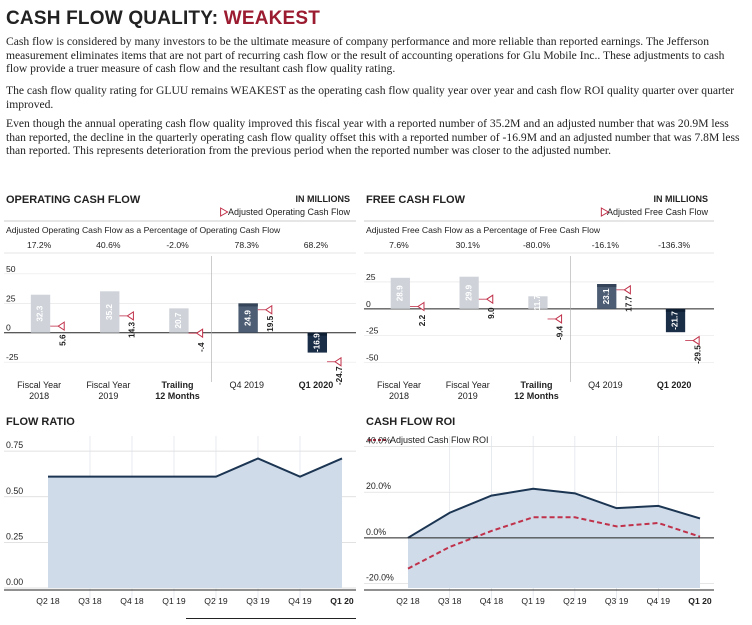 The height and width of the screenshot is (625, 752). Describe the element at coordinates (674, 245) in the screenshot. I see `percentage-value: -136.3%` at that location.